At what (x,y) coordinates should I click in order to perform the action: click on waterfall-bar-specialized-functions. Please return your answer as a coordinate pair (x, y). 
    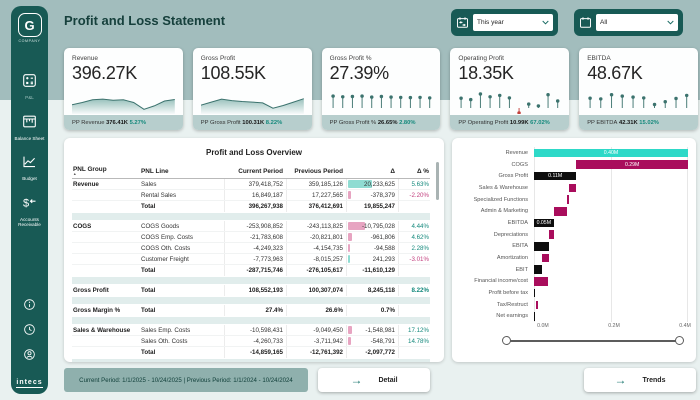
    Looking at the image, I should click on (568, 199).